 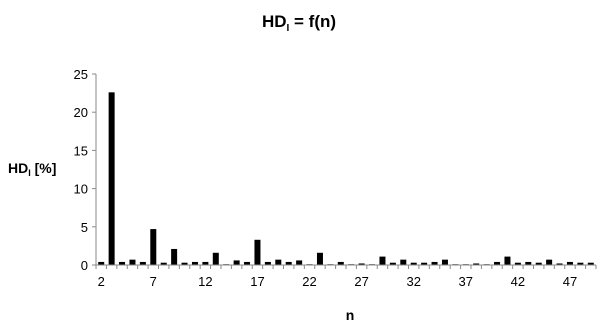 What do you see at coordinates (257, 281) in the screenshot?
I see `x-tick-label: 17` at bounding box center [257, 281].